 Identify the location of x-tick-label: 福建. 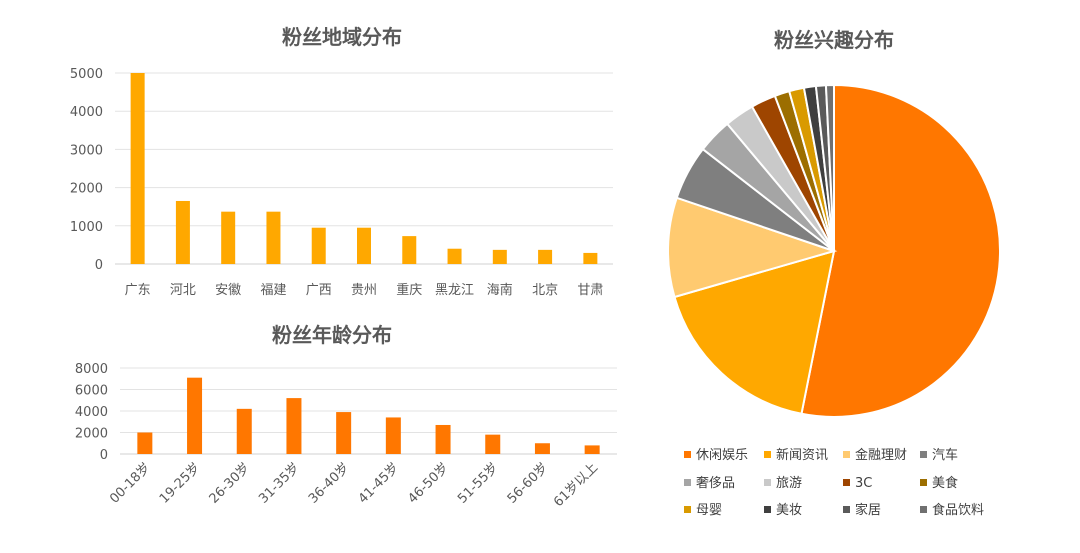
(273, 290).